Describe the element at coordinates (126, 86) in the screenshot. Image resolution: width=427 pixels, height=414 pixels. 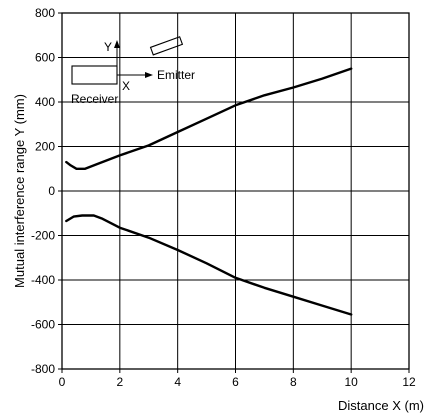
I see `inset-x-label: X` at that location.